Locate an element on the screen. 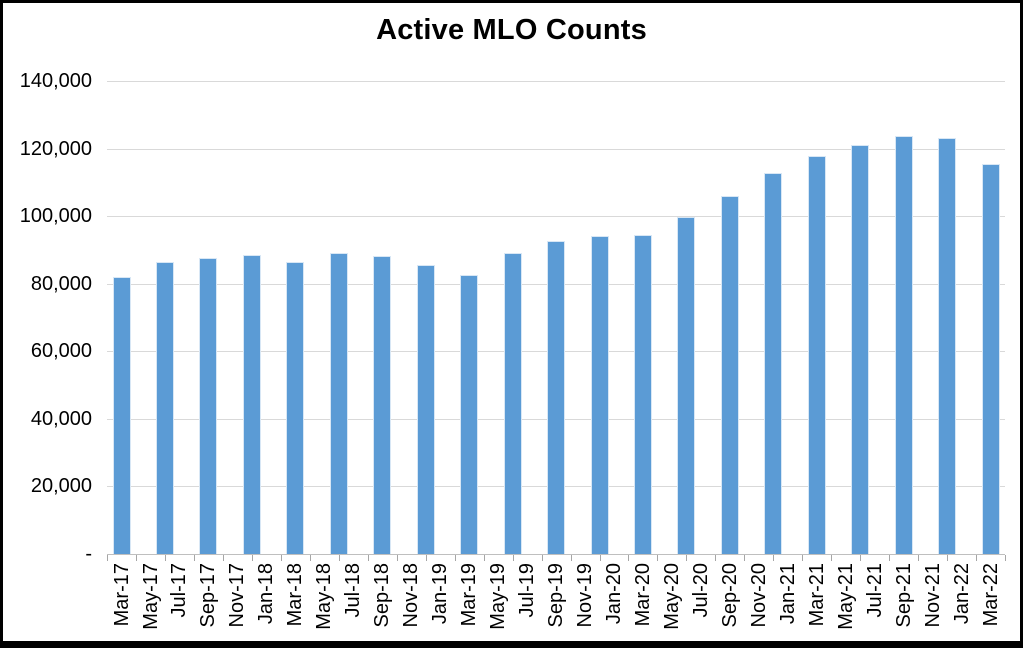 This screenshot has width=1023, height=650. y-axis-label: 20,000 is located at coordinates (61, 486).